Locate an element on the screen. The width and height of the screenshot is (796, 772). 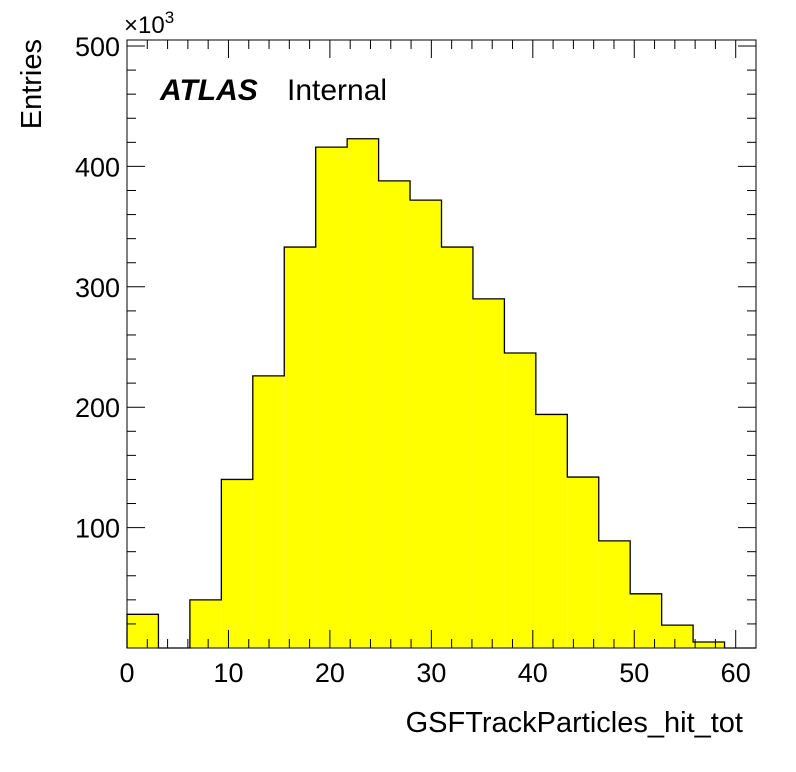
x-tick-label: 0 is located at coordinates (126, 673).